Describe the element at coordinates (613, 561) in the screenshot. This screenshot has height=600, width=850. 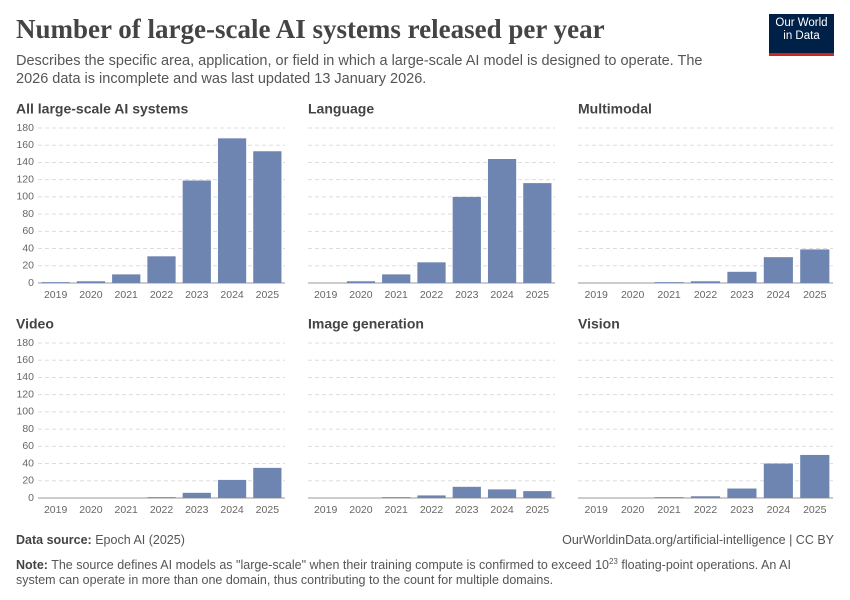
I see `note-exponent: 23` at that location.